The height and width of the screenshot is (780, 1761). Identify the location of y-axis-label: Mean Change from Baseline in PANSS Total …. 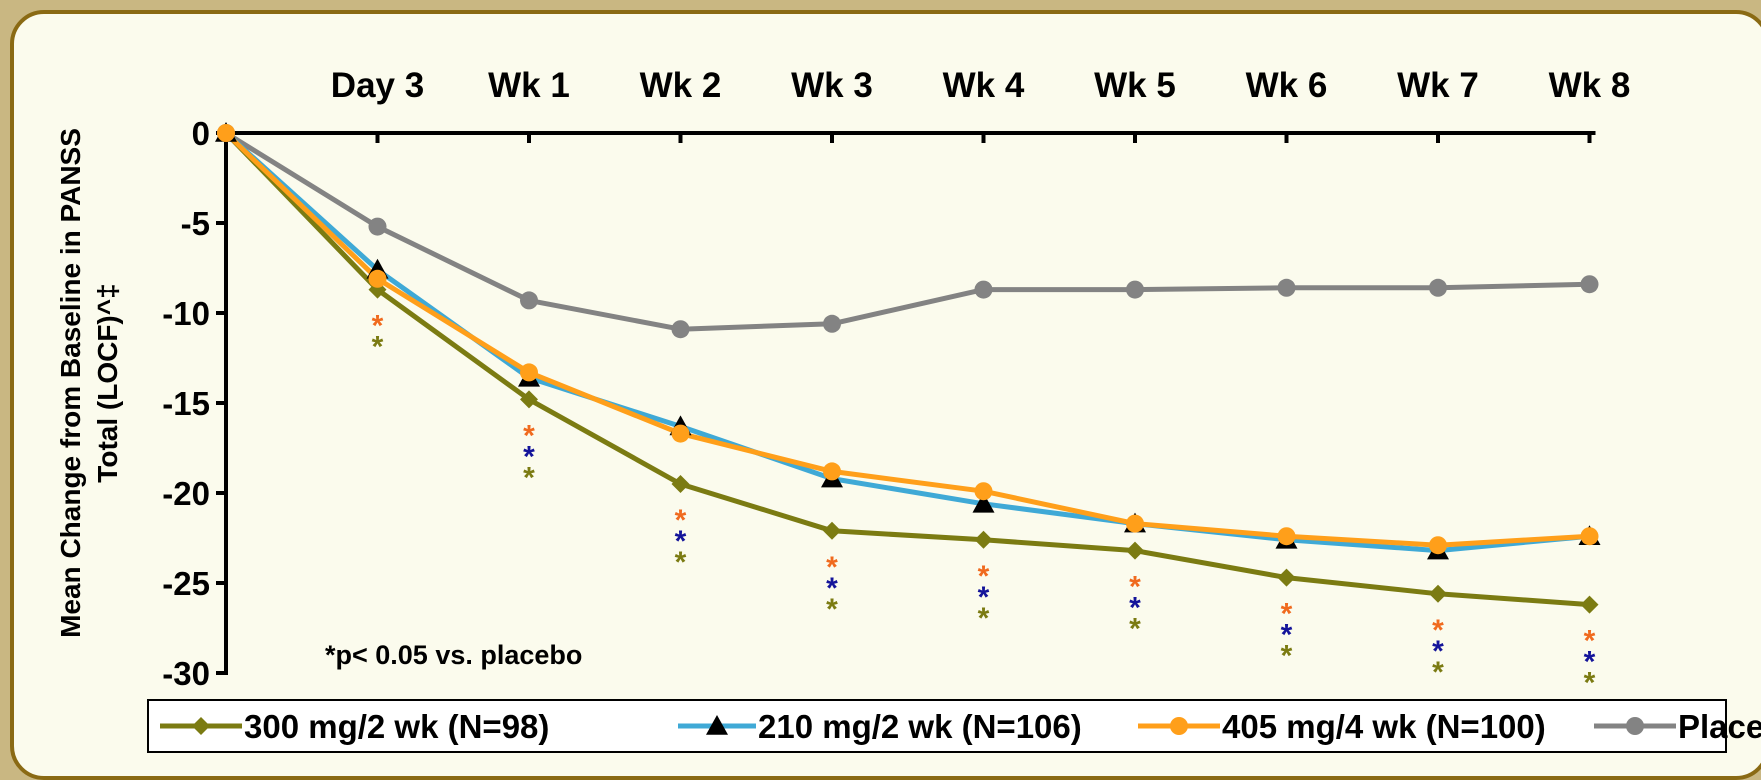
(89, 383).